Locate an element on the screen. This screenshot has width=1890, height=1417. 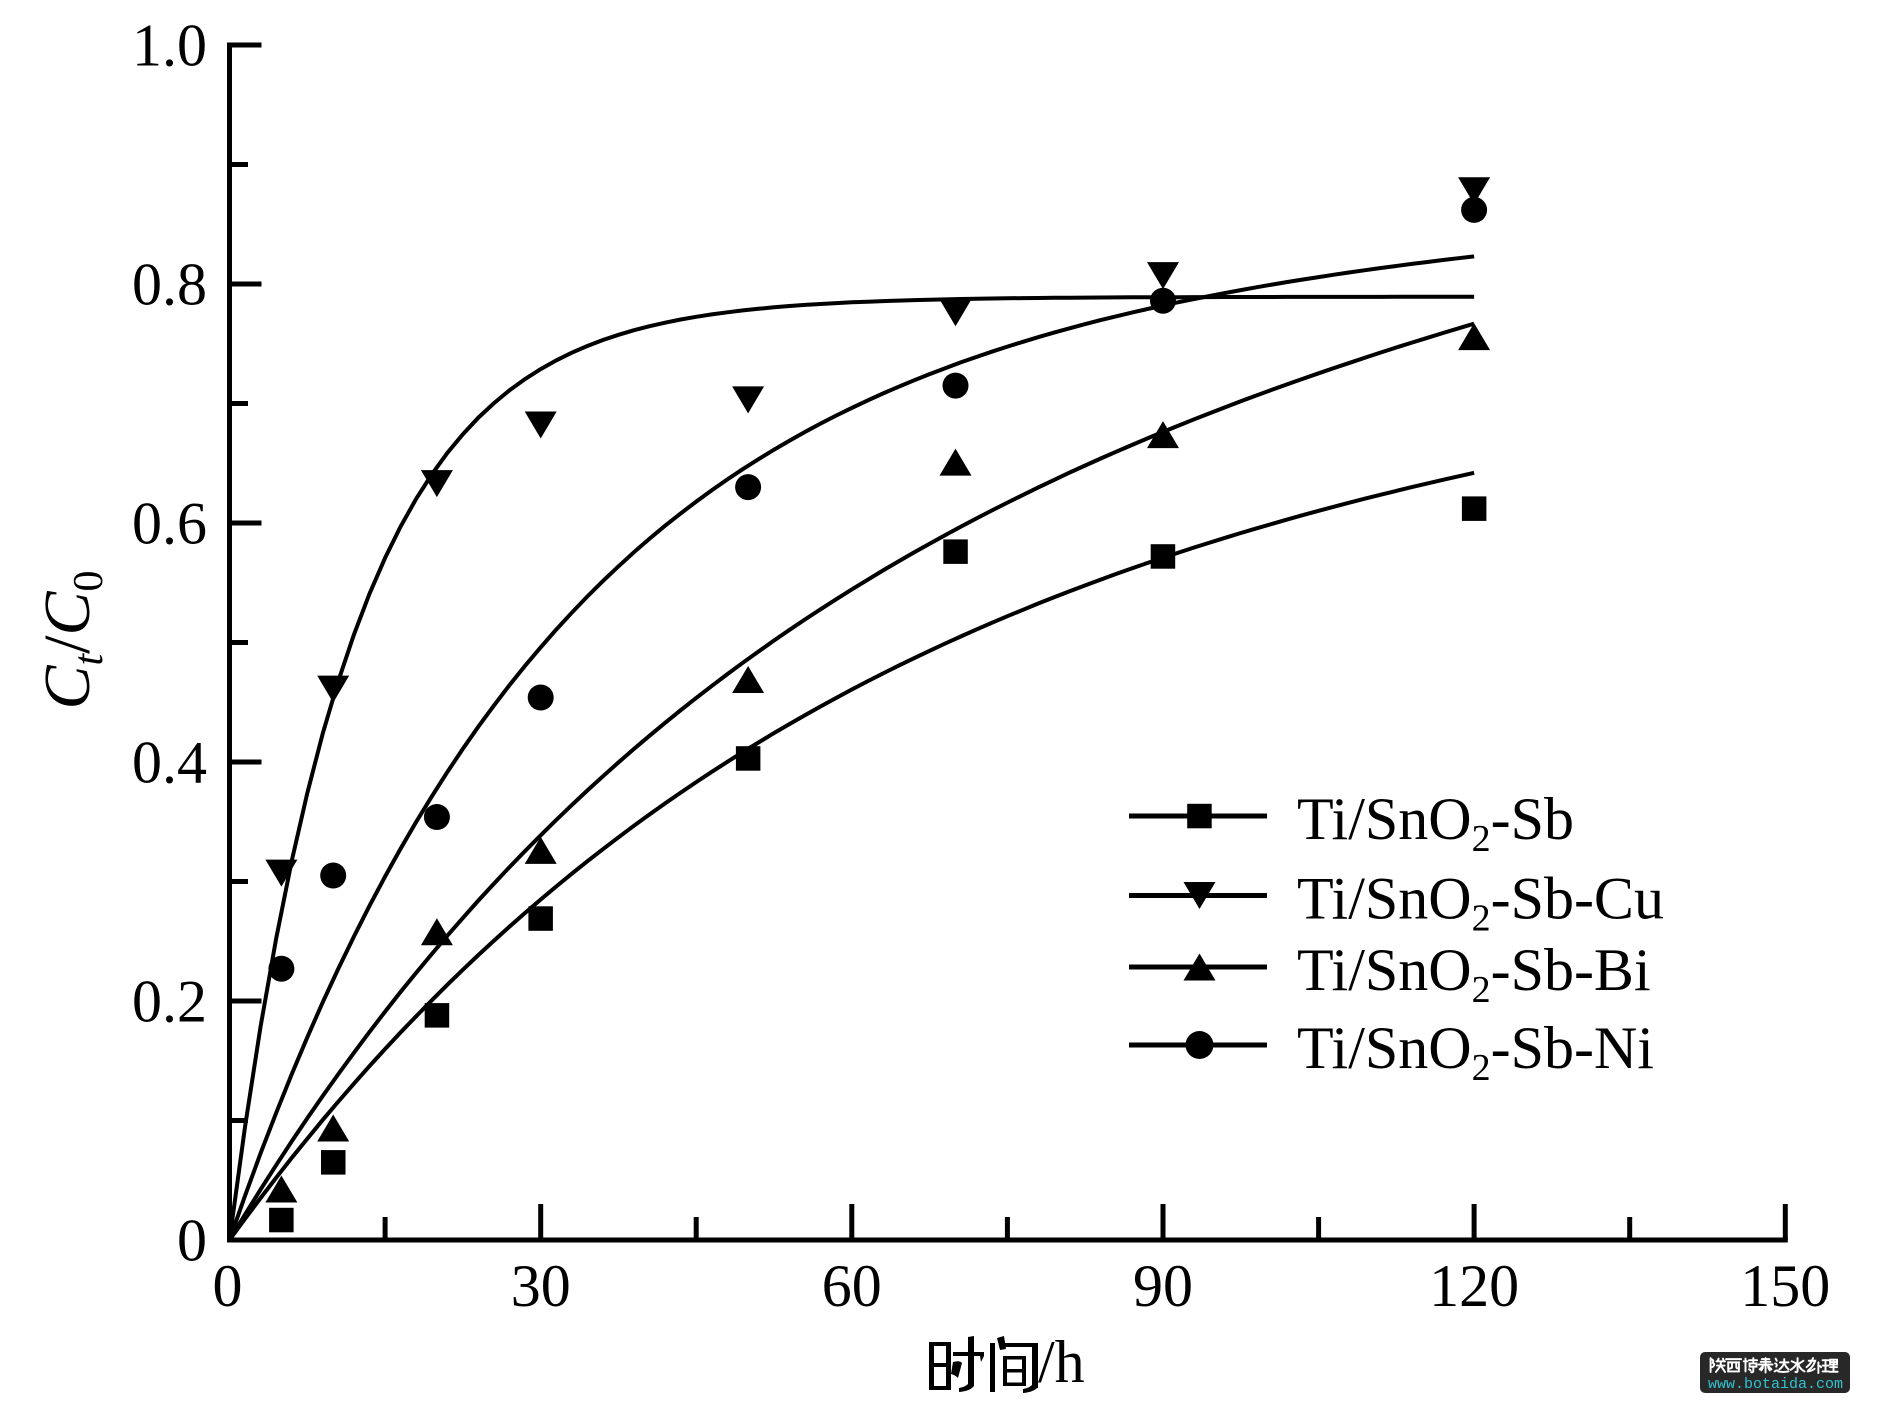
svg-text: Ti/SnO2-Sb is located at coordinates (1435, 823).